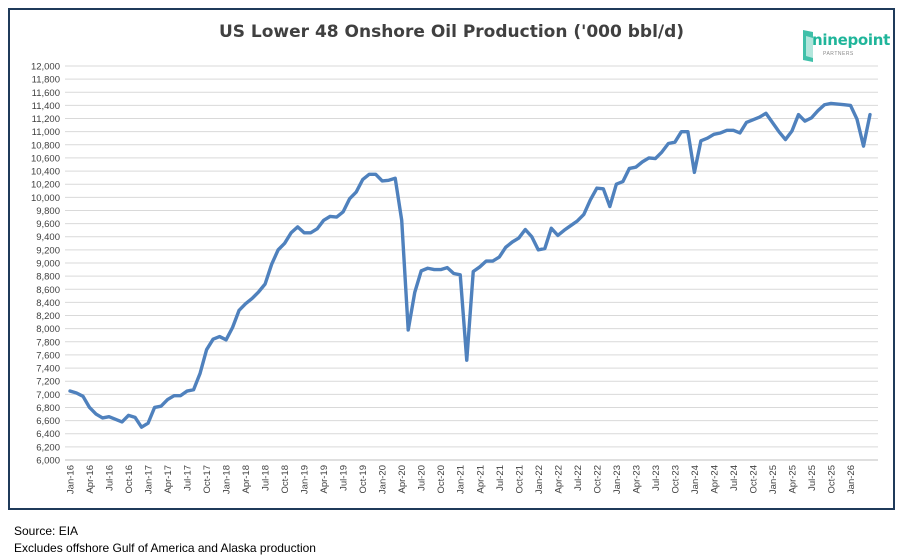  I want to click on x-tick-label: Jan-18, so click(227, 479).